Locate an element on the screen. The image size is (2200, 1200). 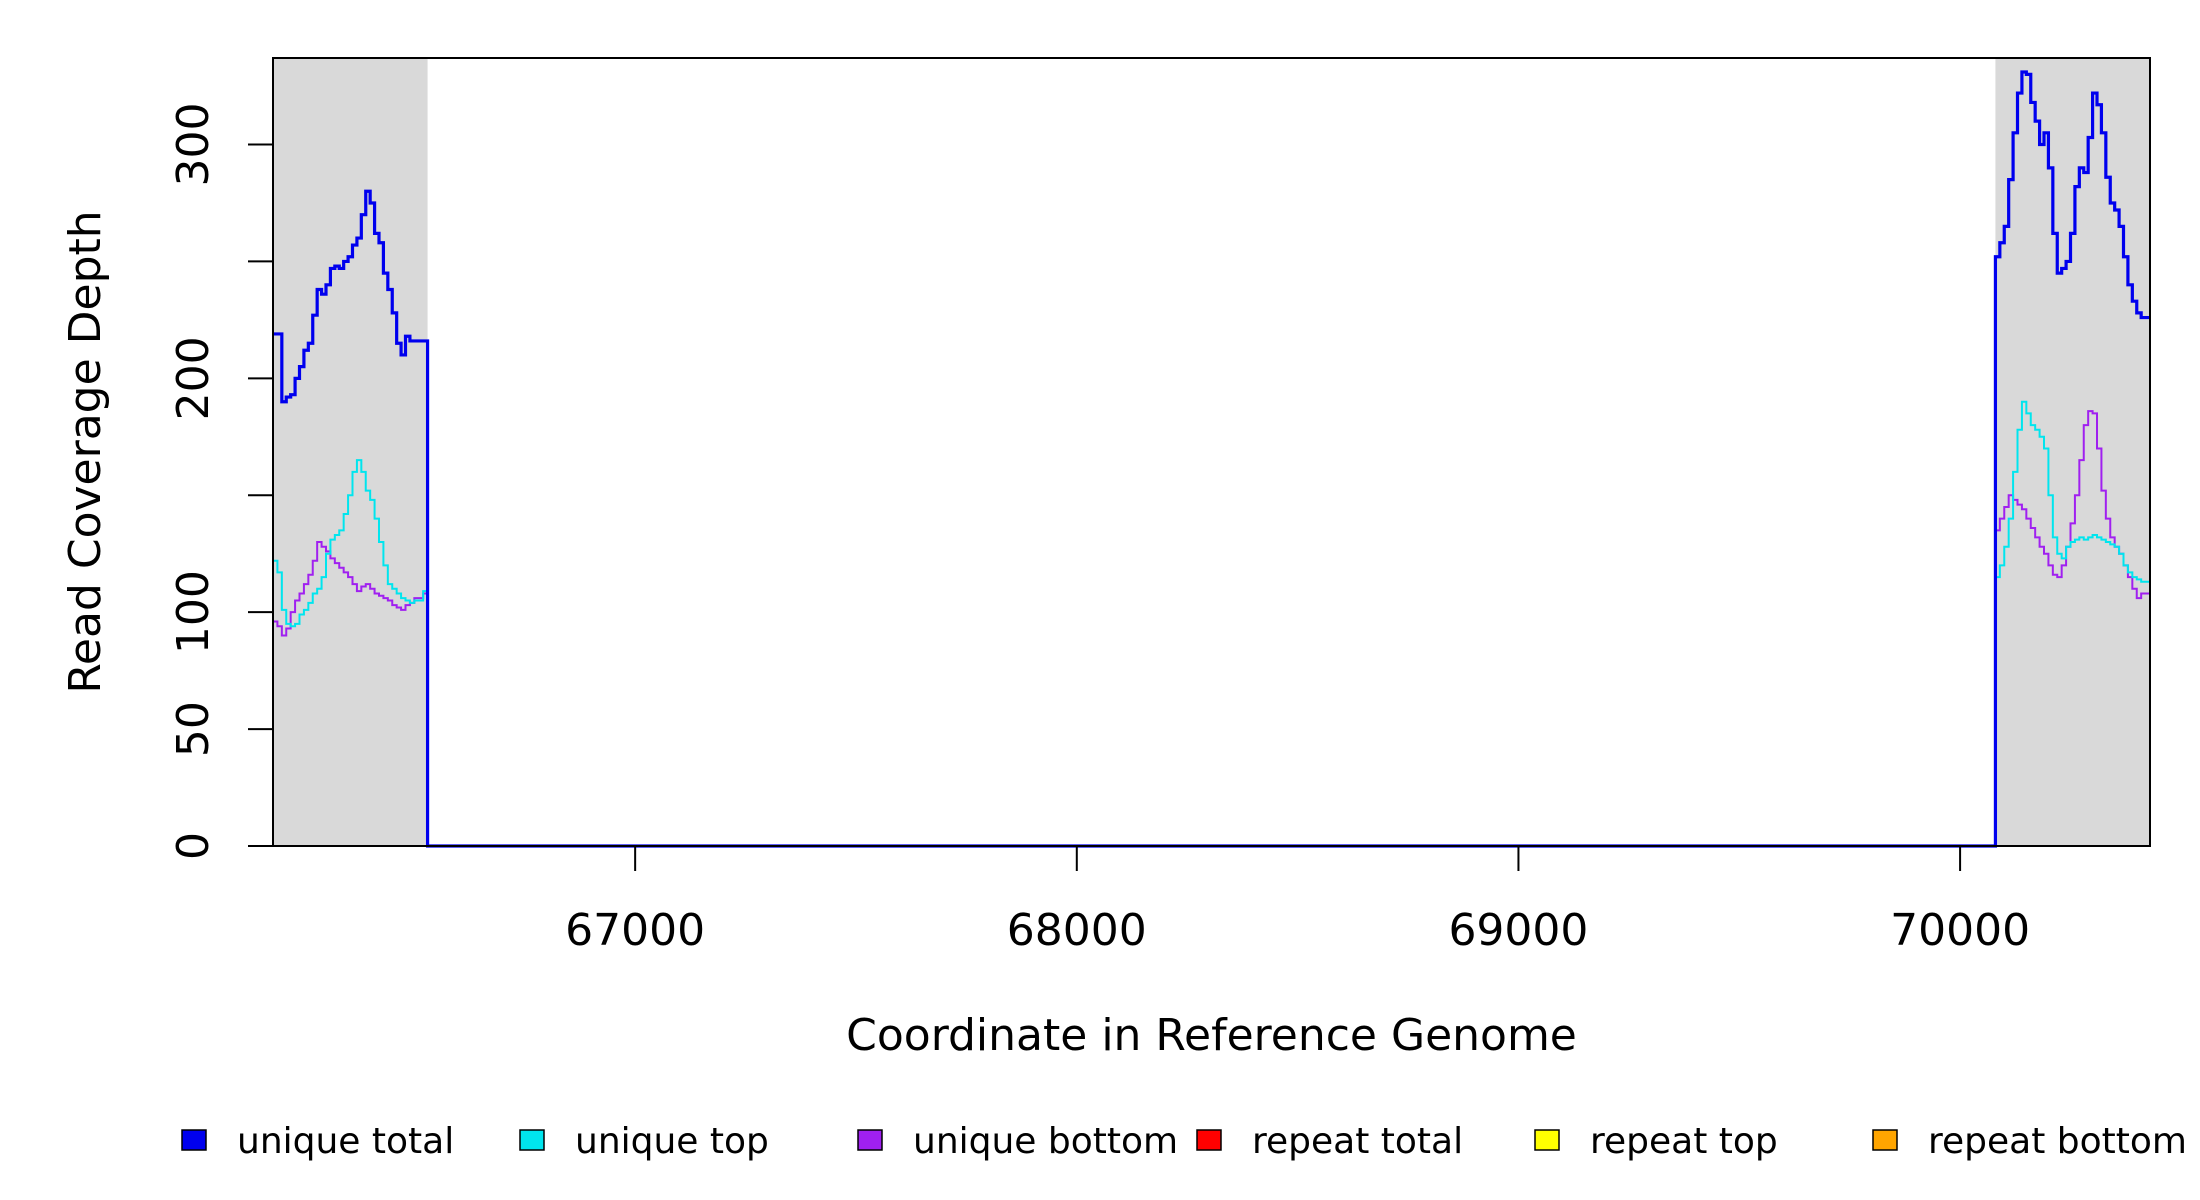
legend-swatch-unique-bottom is located at coordinates (870, 1140).